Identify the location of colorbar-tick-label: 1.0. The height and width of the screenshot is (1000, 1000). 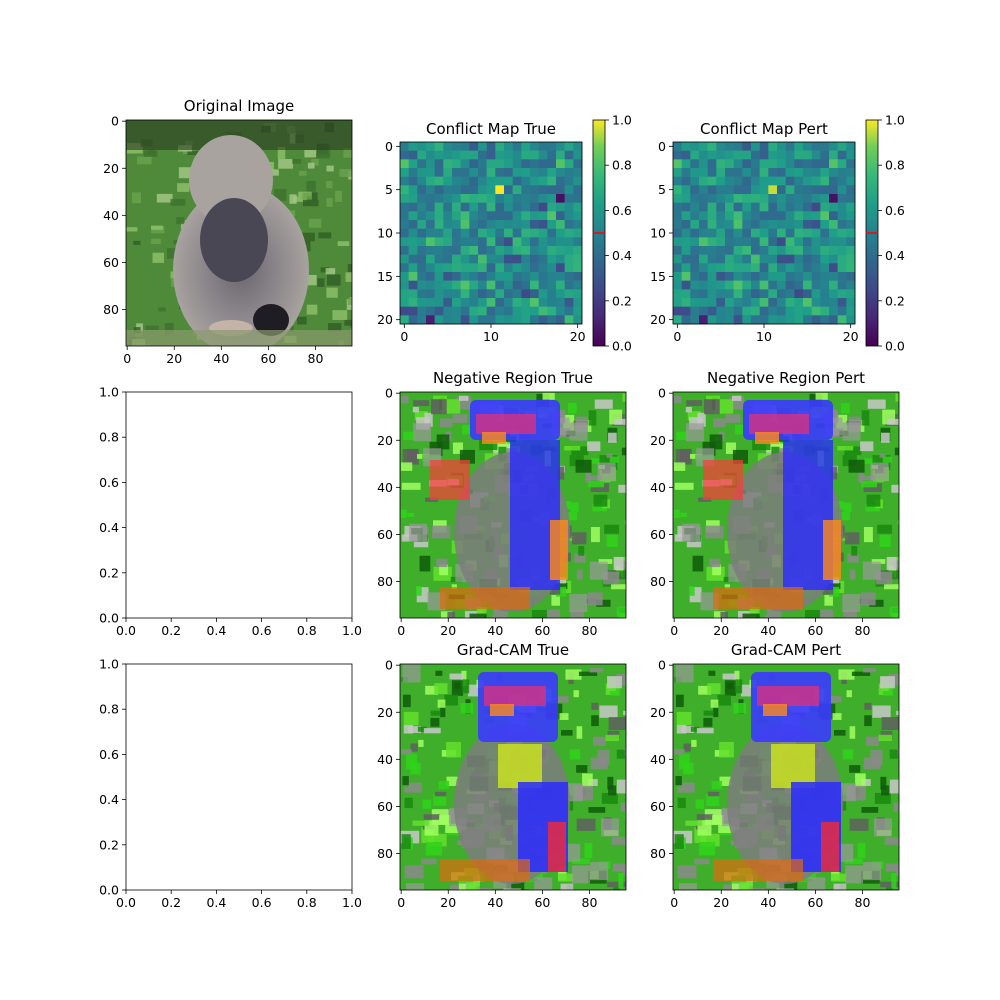
(895, 120).